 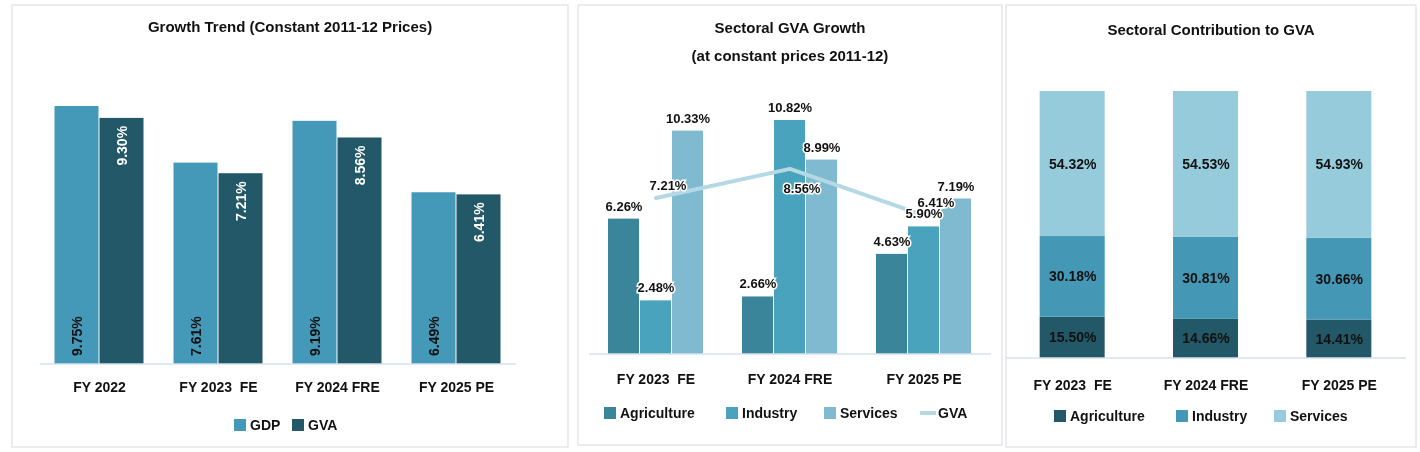 What do you see at coordinates (479, 222) in the screenshot?
I see `data-label: 6.41%` at bounding box center [479, 222].